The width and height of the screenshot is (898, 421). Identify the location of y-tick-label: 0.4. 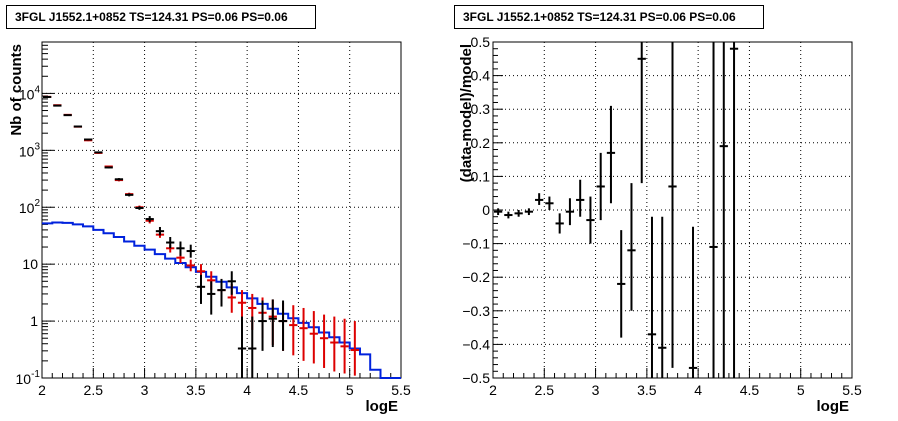
(481, 76).